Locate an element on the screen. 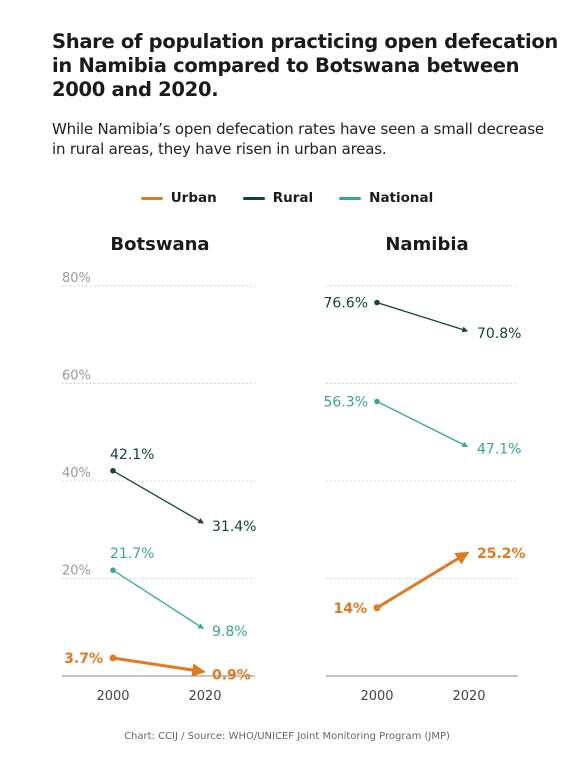 This screenshot has width=574, height=770. start-point-botswana-rural is located at coordinates (113, 470).